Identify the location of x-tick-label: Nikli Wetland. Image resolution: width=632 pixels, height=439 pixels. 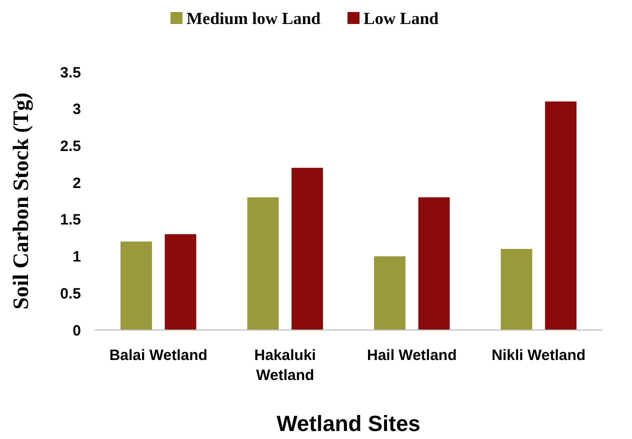
(539, 355).